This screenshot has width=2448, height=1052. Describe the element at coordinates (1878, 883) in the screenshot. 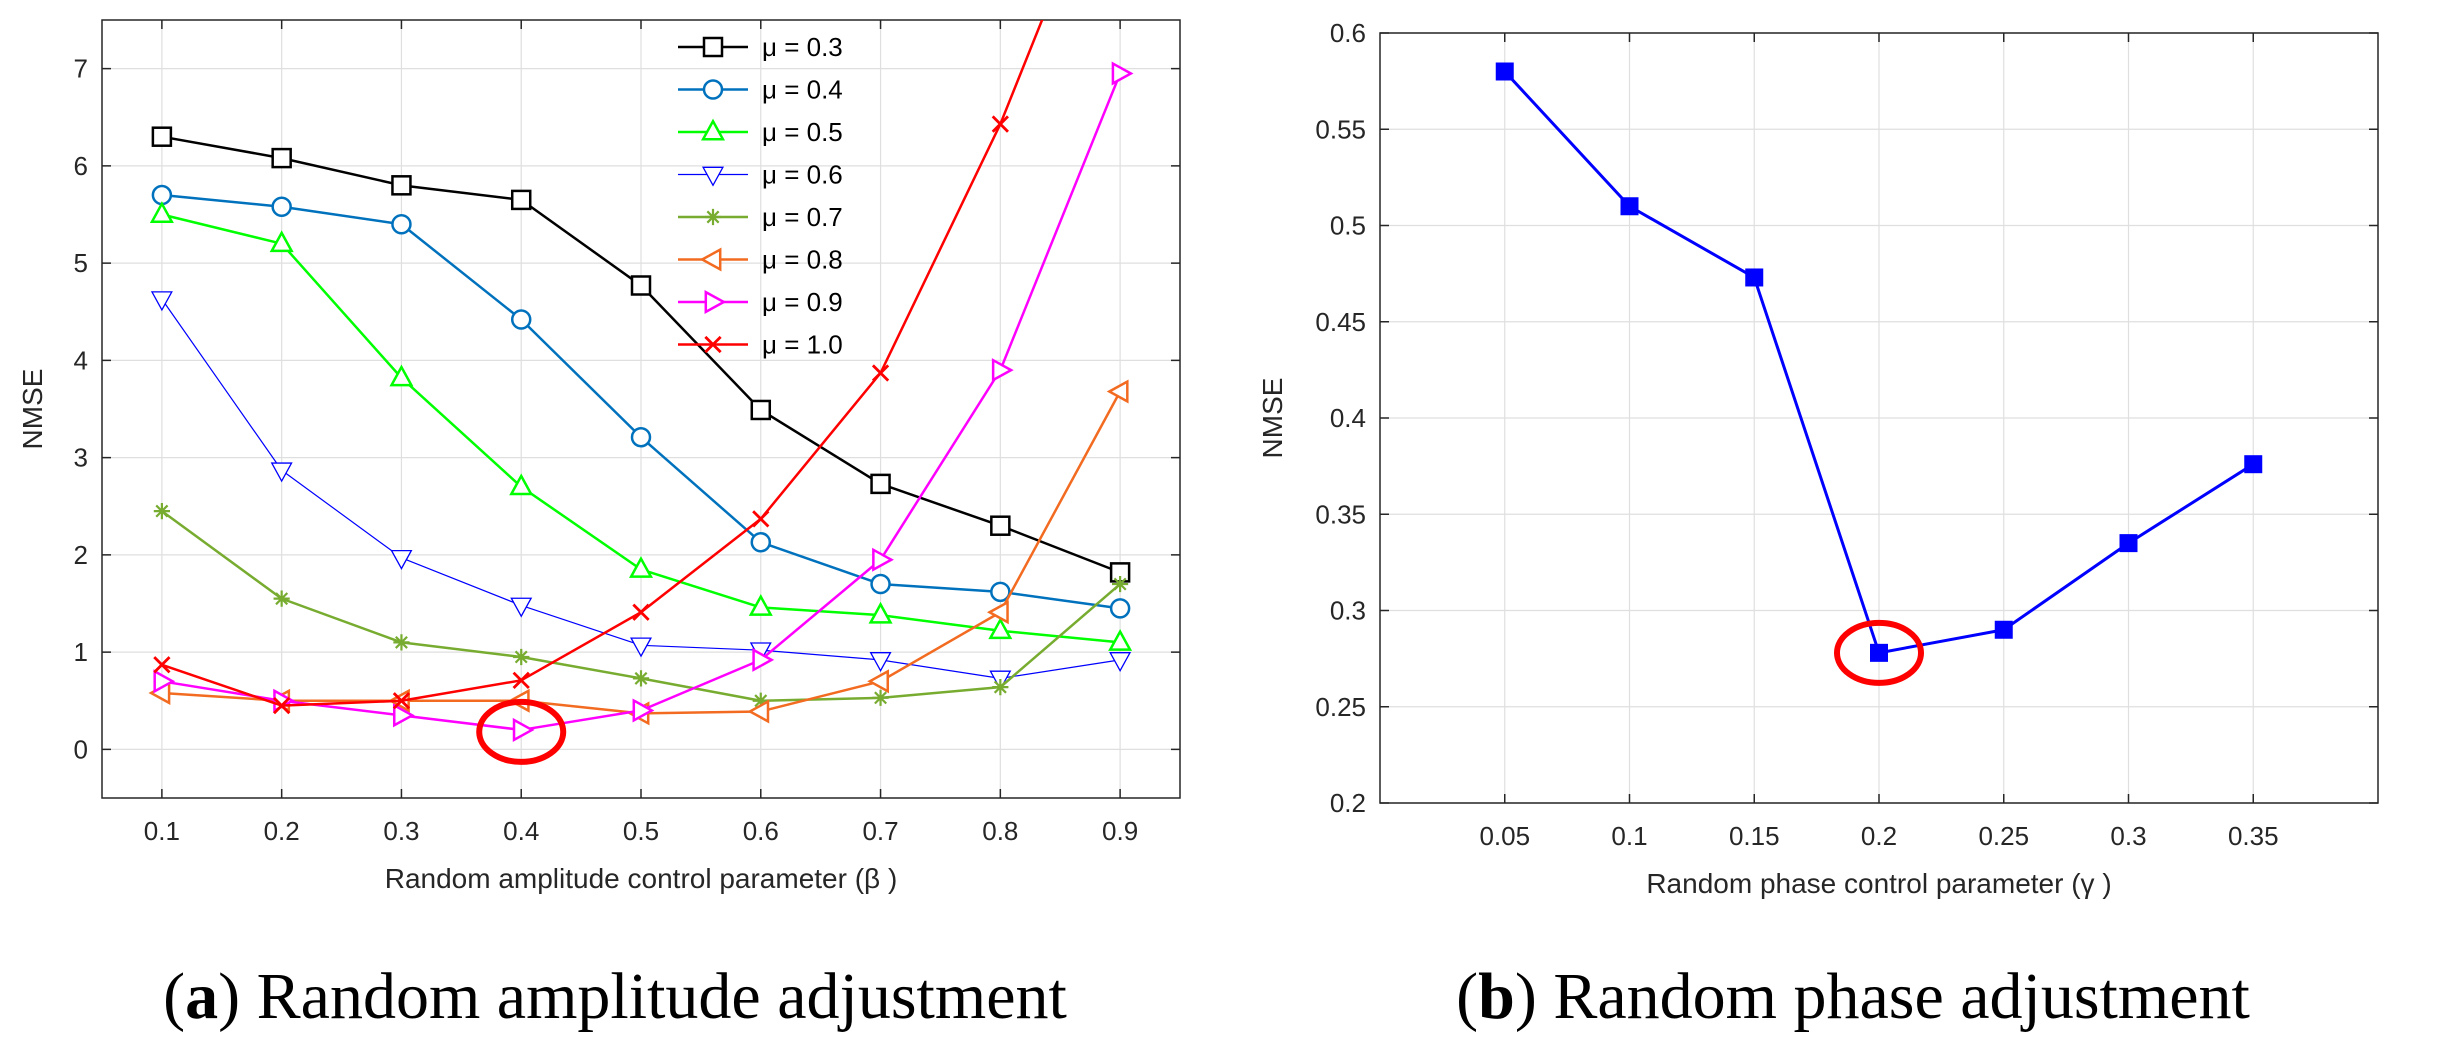

I see `chart-b-x-axis-label: Random phase control parameter (γ )` at that location.